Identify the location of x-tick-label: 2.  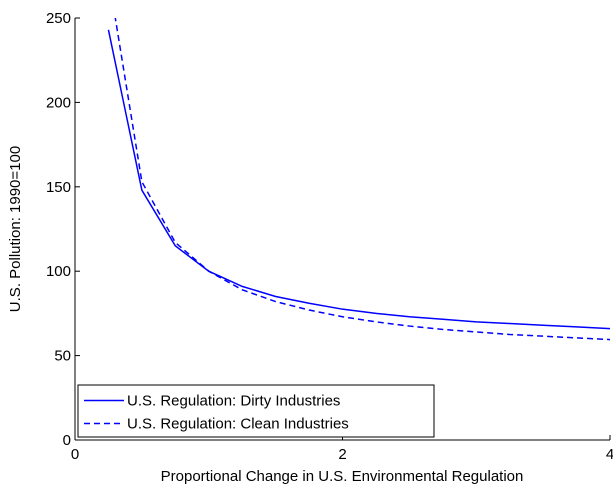
(342, 454).